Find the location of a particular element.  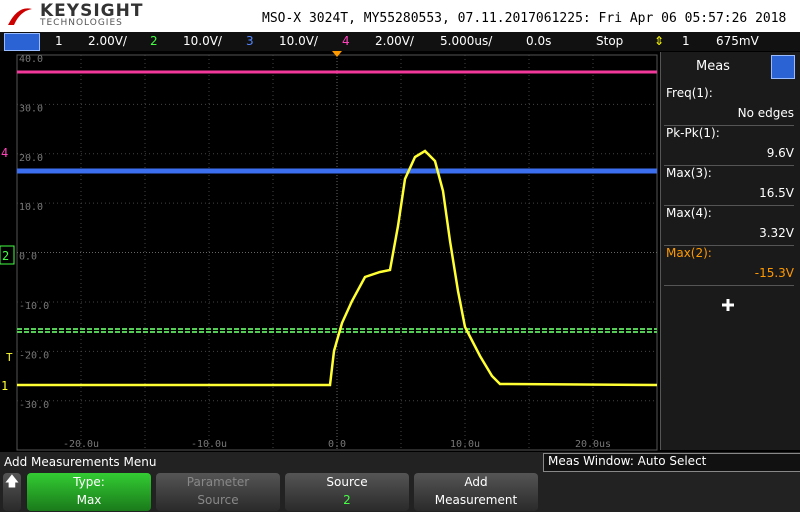

marker-box-ch2 is located at coordinates (7, 255).